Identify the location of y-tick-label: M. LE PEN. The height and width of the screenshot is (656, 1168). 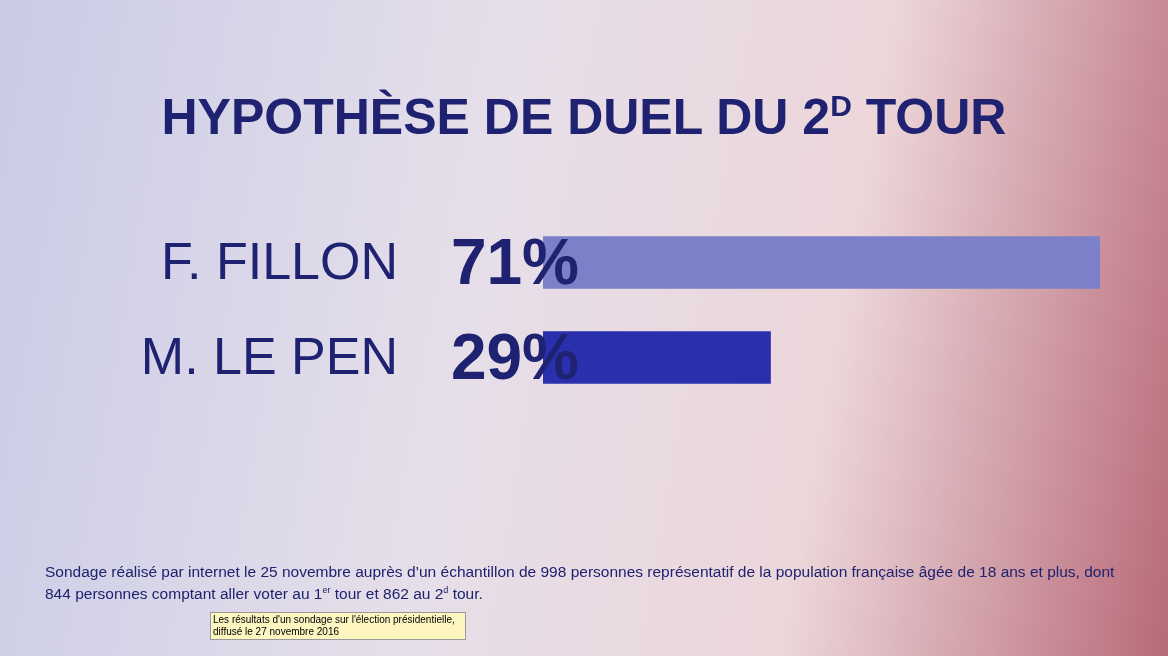
(269, 355).